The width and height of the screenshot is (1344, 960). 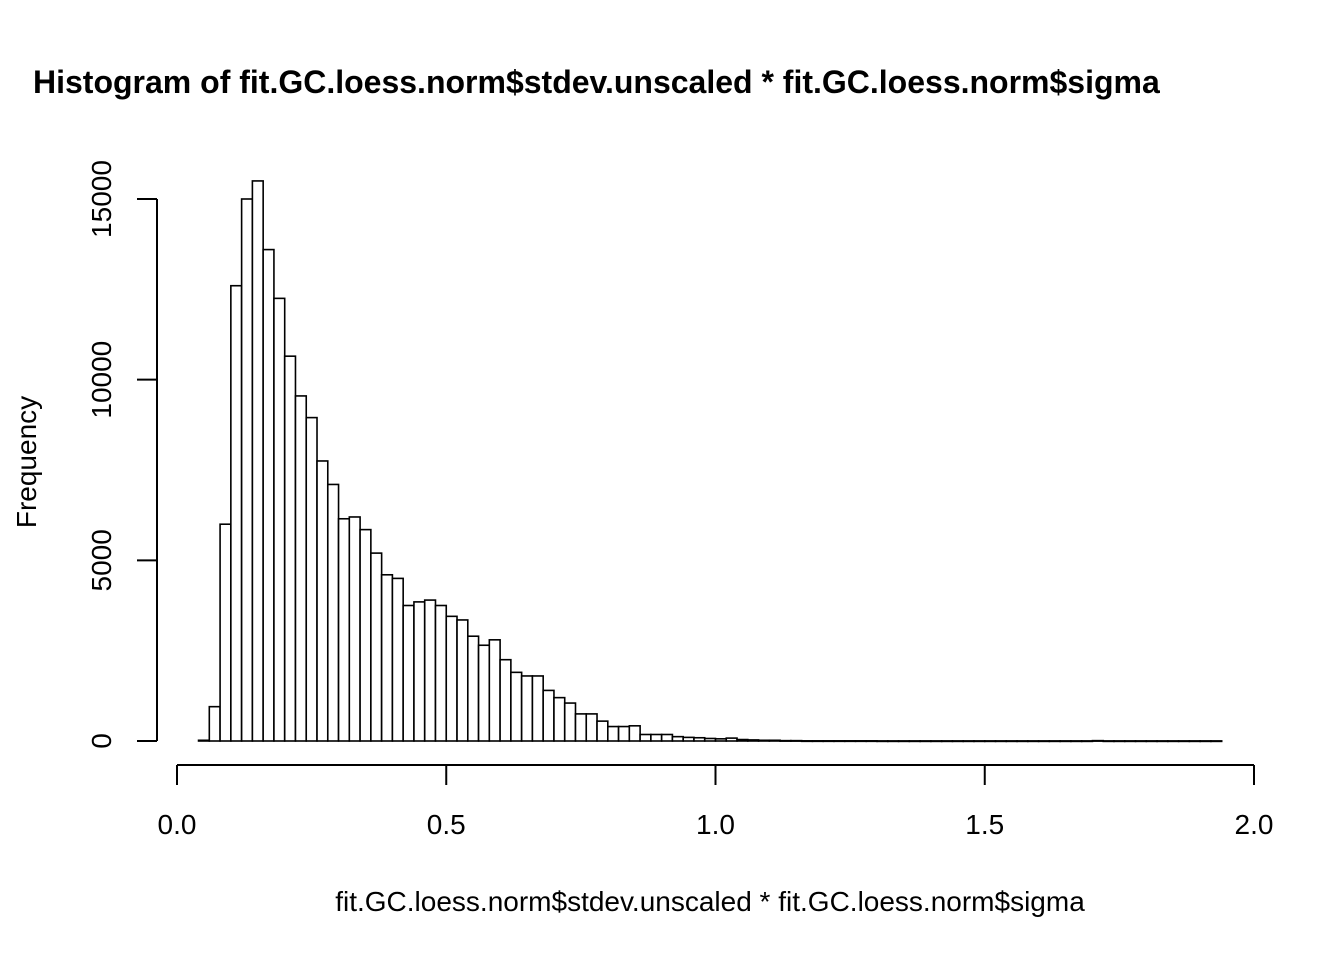 What do you see at coordinates (177, 824) in the screenshot?
I see `x-tick-label: 0.0` at bounding box center [177, 824].